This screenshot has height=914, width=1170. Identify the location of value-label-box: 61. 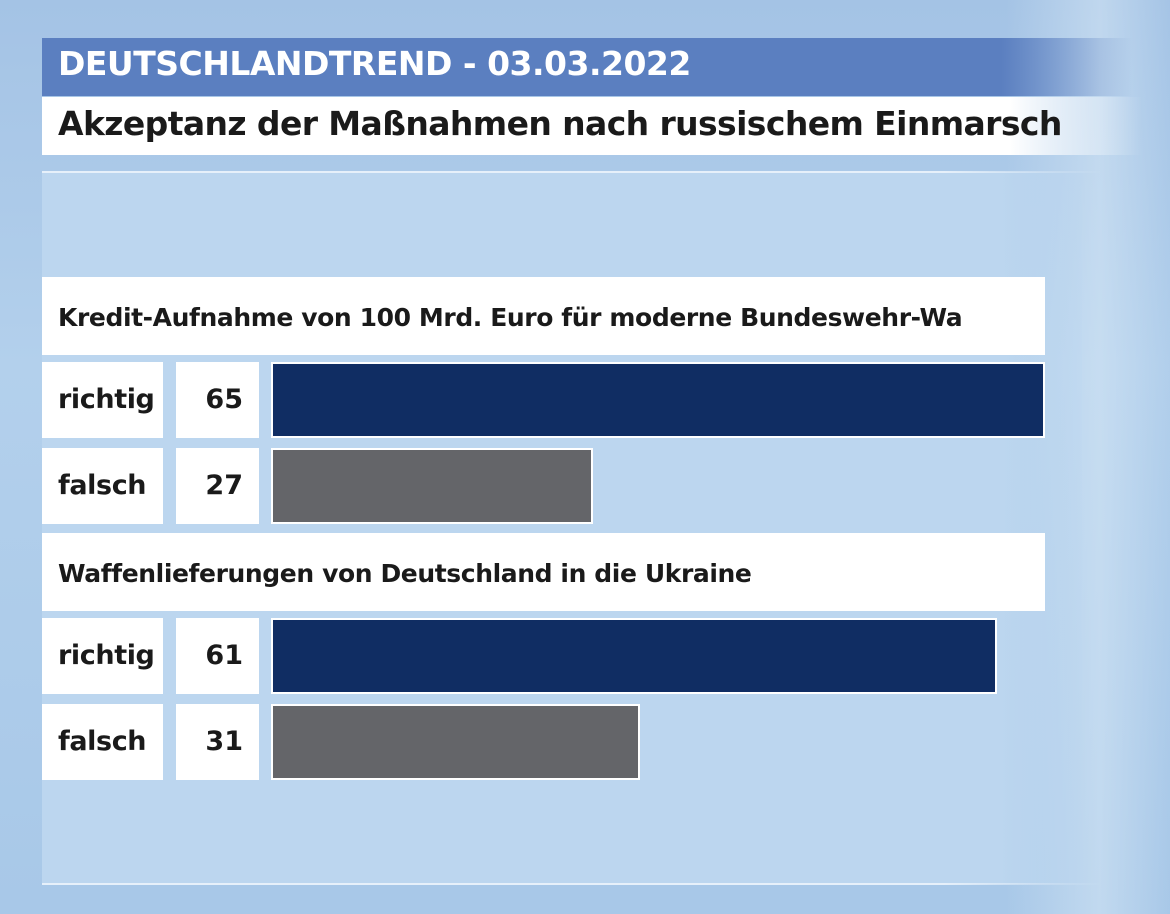
(217, 656).